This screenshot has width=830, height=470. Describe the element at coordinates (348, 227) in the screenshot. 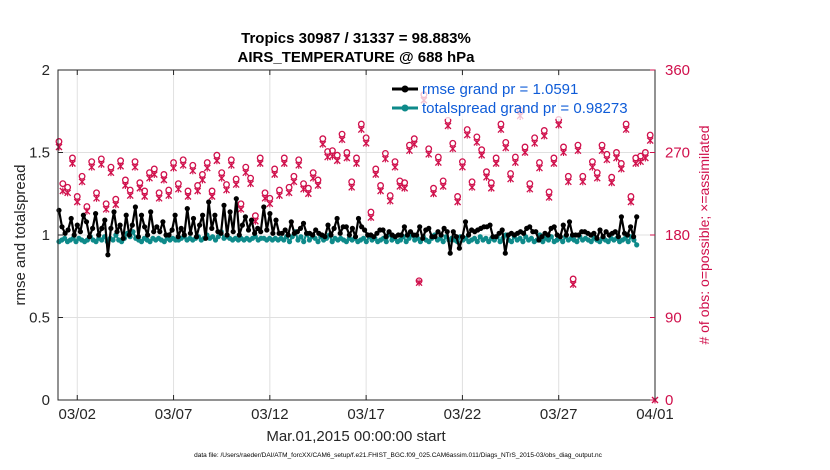

I see `series-lines` at that location.